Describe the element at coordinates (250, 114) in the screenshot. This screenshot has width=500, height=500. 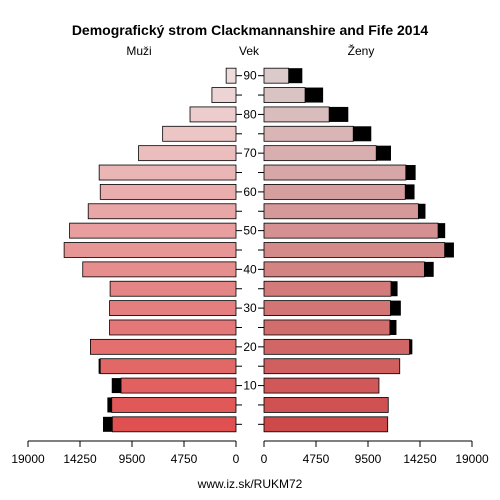
I see `age-tick-label: 80` at that location.